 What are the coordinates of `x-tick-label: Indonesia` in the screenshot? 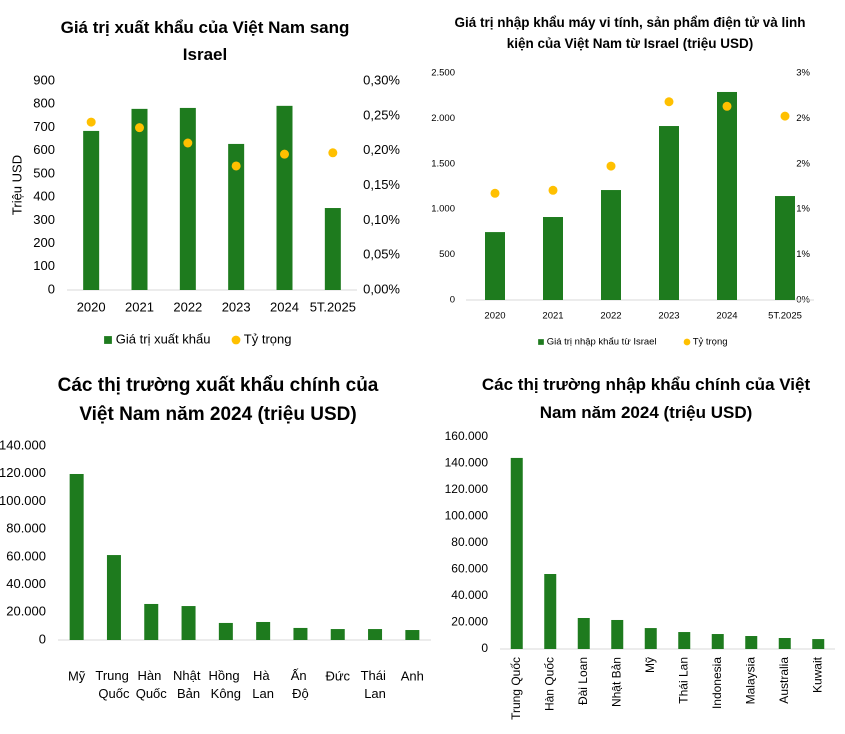 It's located at (717, 683).